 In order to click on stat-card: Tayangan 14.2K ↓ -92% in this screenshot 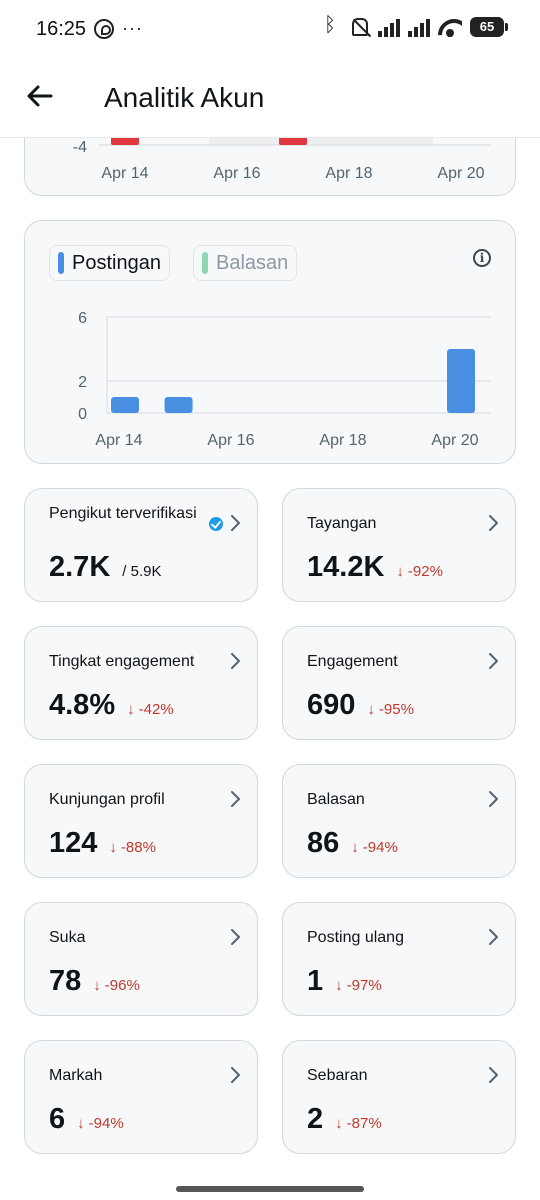, I will do `click(399, 545)`.